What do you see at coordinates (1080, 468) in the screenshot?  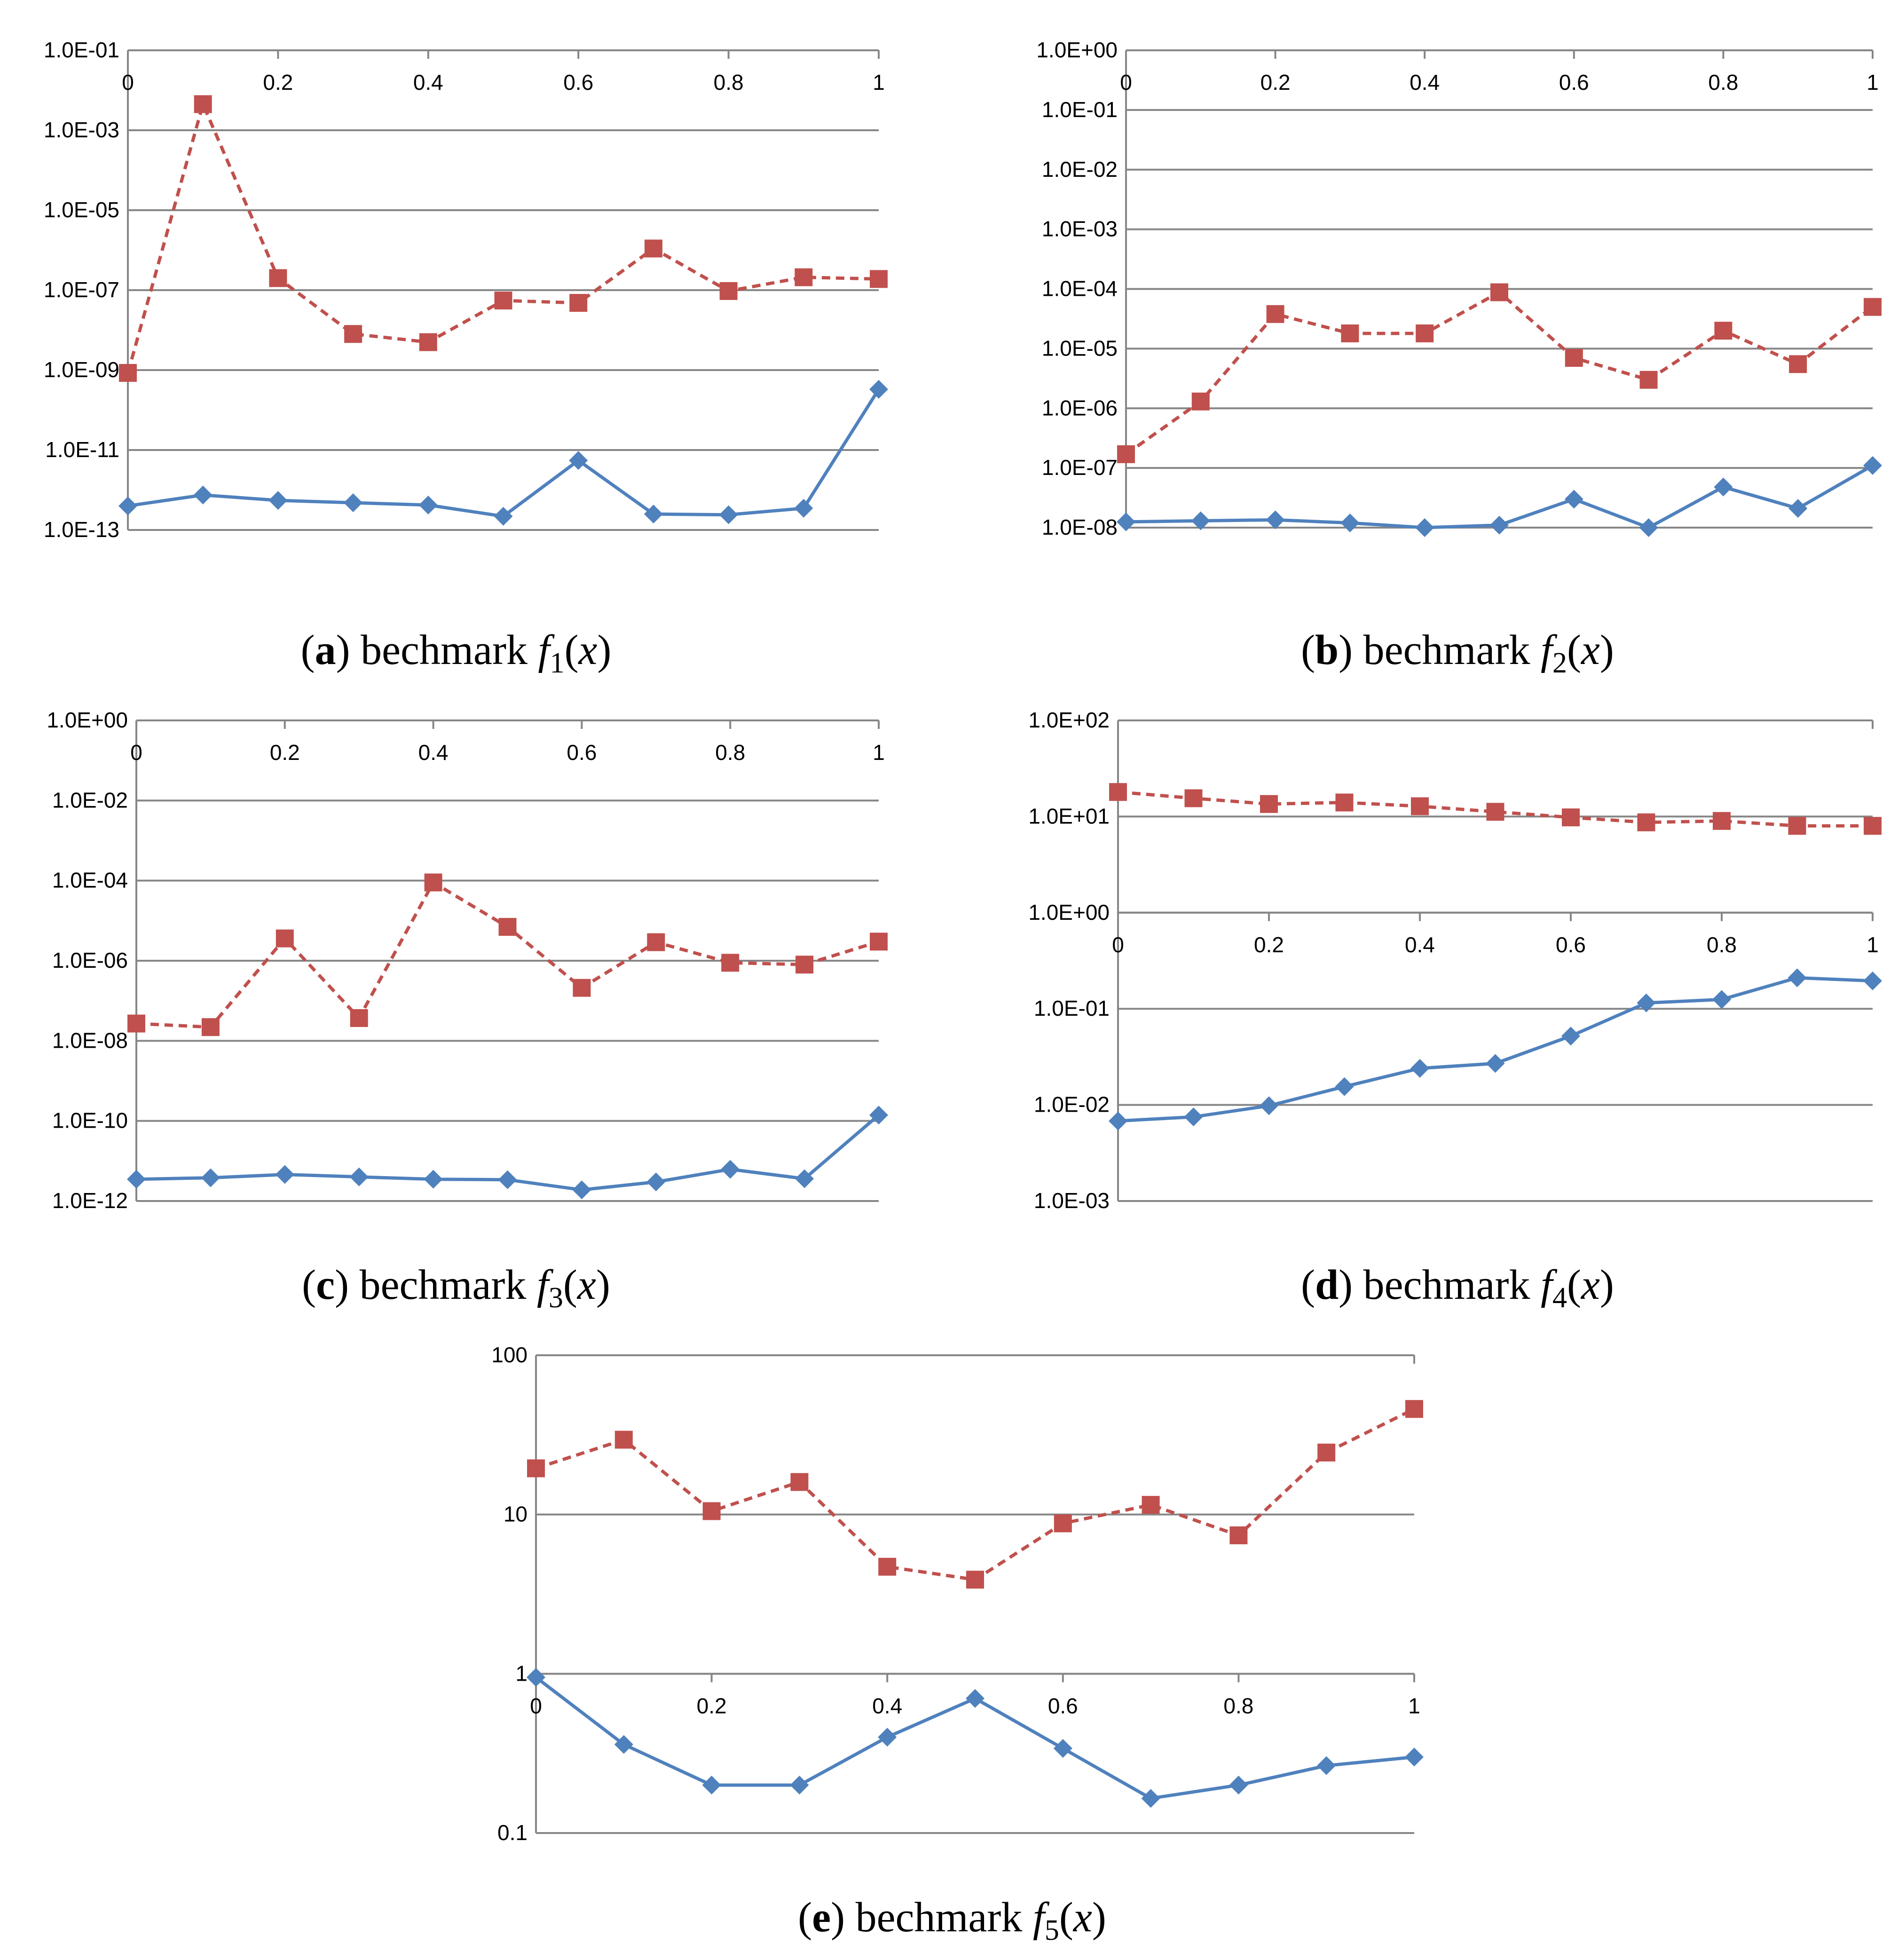 I see `y-tick-label: 1.0E-07` at bounding box center [1080, 468].